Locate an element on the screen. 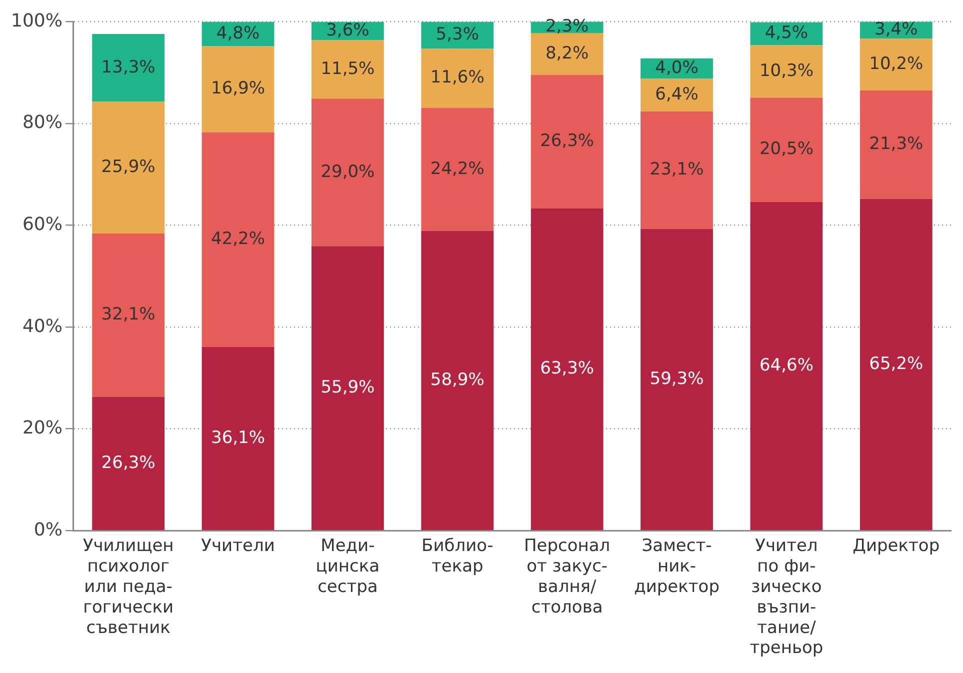 Image resolution: width=963 pixels, height=673 pixels. x-tick-label: Учител по фи- зическо възпи- тание/ треньор is located at coordinates (787, 597).